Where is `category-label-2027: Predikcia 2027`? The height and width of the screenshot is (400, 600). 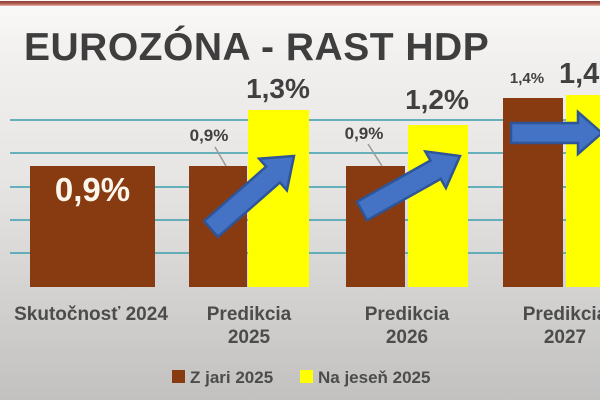 category-label-2027: Predikcia 2027 is located at coordinates (537, 326).